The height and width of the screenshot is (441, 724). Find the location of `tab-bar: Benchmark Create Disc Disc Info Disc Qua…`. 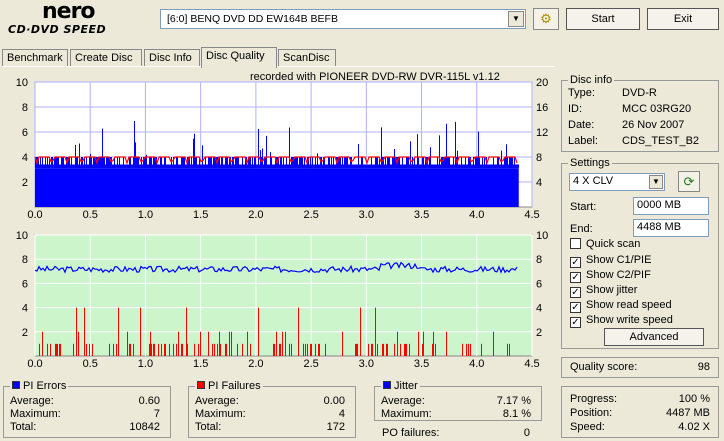

tab-bar: Benchmark Create Disc Disc Info Disc Qua… is located at coordinates (182, 57).